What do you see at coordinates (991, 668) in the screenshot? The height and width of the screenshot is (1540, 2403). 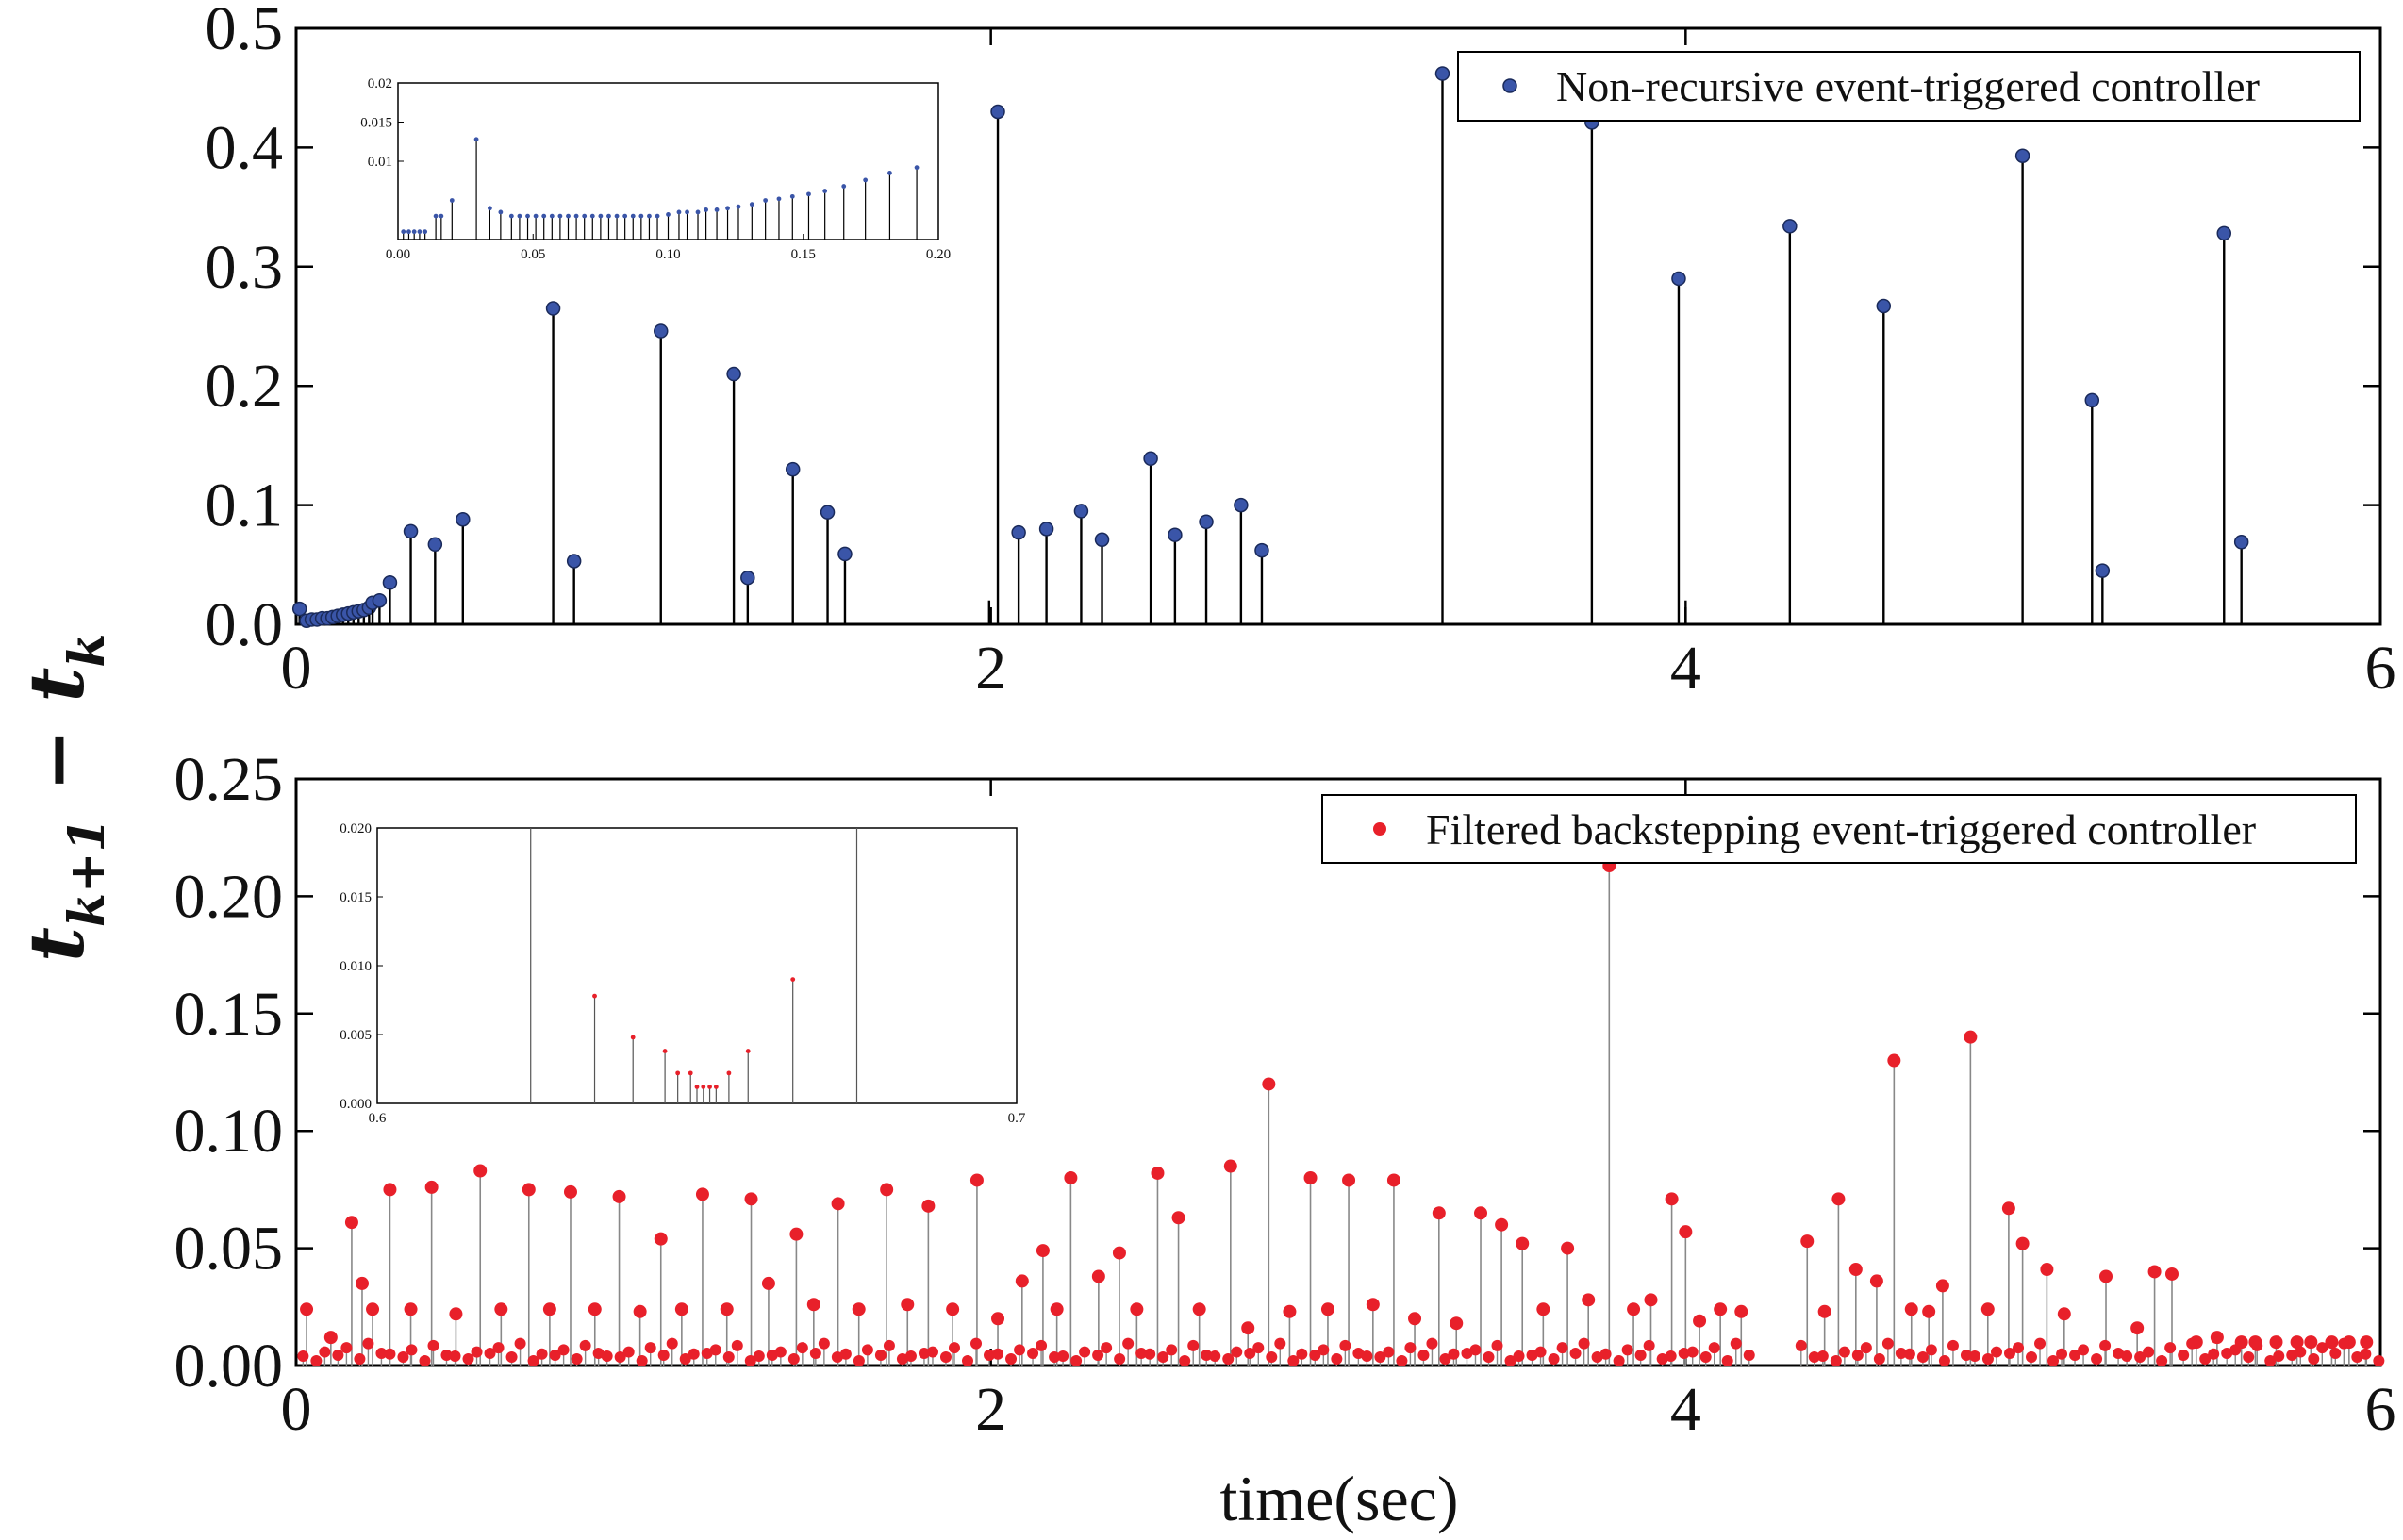 I see `top-x-tick-label: 2` at bounding box center [991, 668].